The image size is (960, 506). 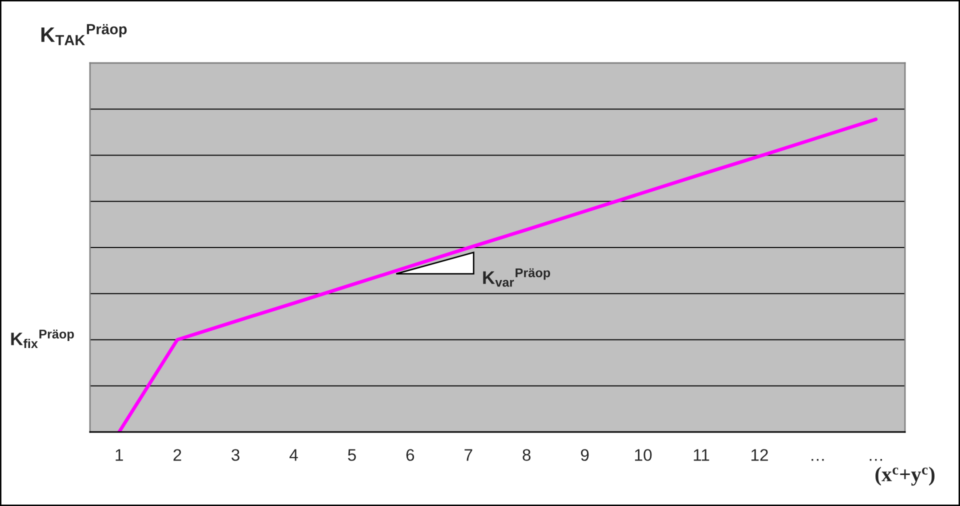 I want to click on x-tick-label: 8, so click(x=526, y=455).